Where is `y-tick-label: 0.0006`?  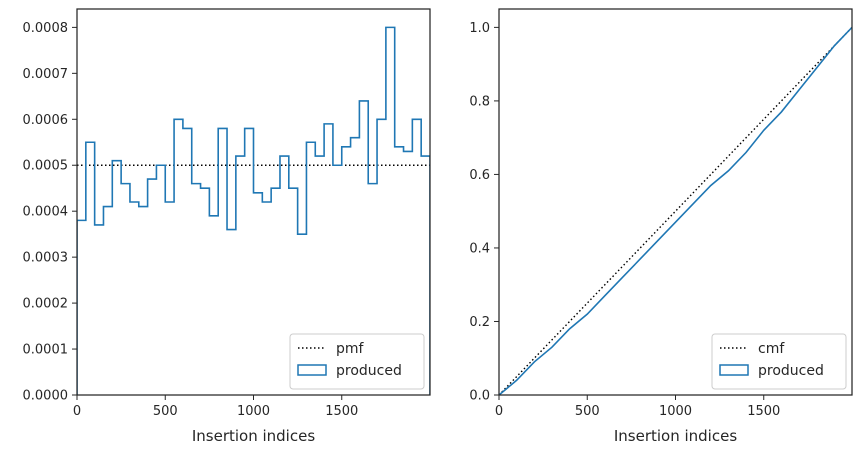 y-tick-label: 0.0006 is located at coordinates (46, 120).